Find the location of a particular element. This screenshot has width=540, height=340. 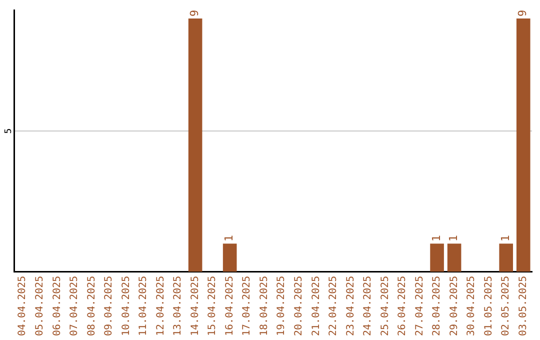

x-tick-label: 12.04.2025 is located at coordinates (160, 306).